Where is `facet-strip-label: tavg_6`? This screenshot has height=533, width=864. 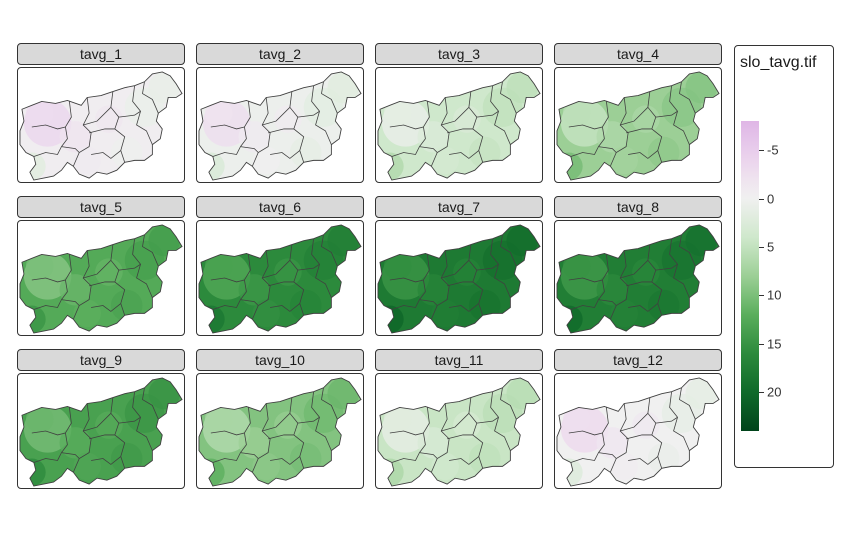
facet-strip-label: tavg_6 is located at coordinates (280, 207).